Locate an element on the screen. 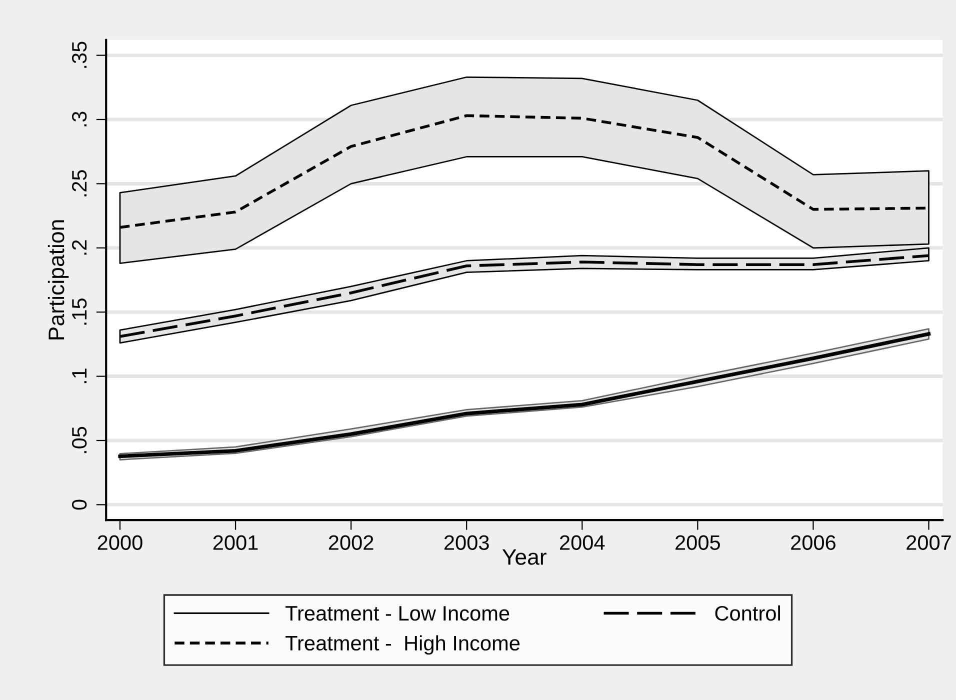  legend-label: Treatment - High Income is located at coordinates (403, 645).